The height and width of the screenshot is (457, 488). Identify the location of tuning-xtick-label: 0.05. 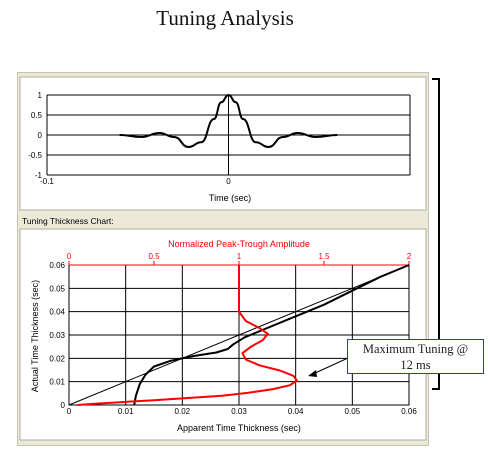
(353, 411).